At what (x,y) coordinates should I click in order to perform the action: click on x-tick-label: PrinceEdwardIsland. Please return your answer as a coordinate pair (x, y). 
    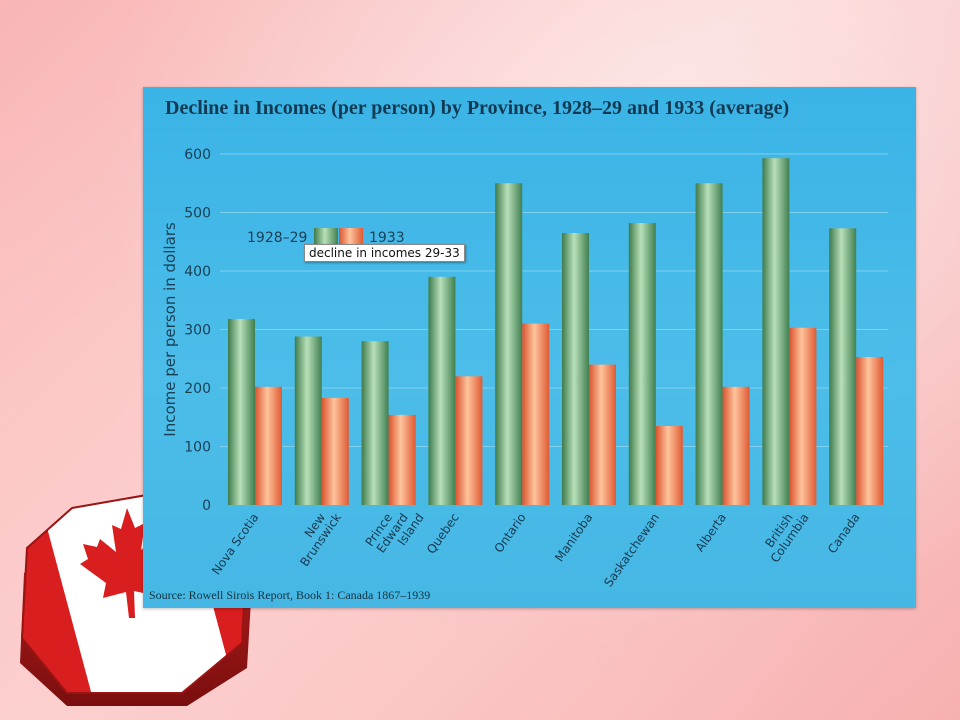
    Looking at the image, I should click on (394, 530).